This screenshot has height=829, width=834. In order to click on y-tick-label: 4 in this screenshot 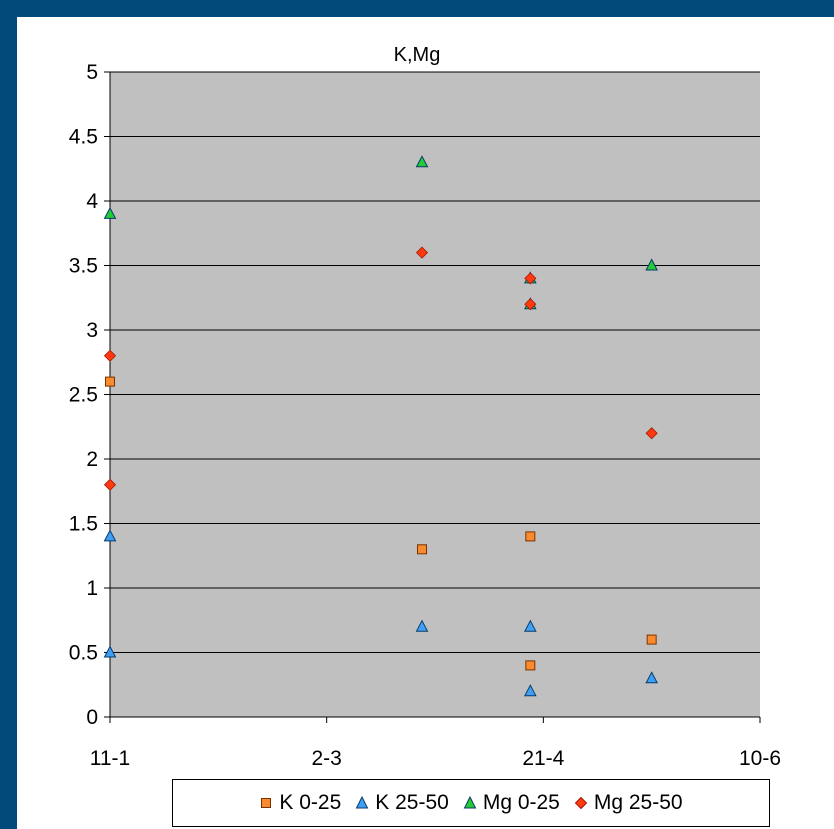, I will do `click(92, 201)`.